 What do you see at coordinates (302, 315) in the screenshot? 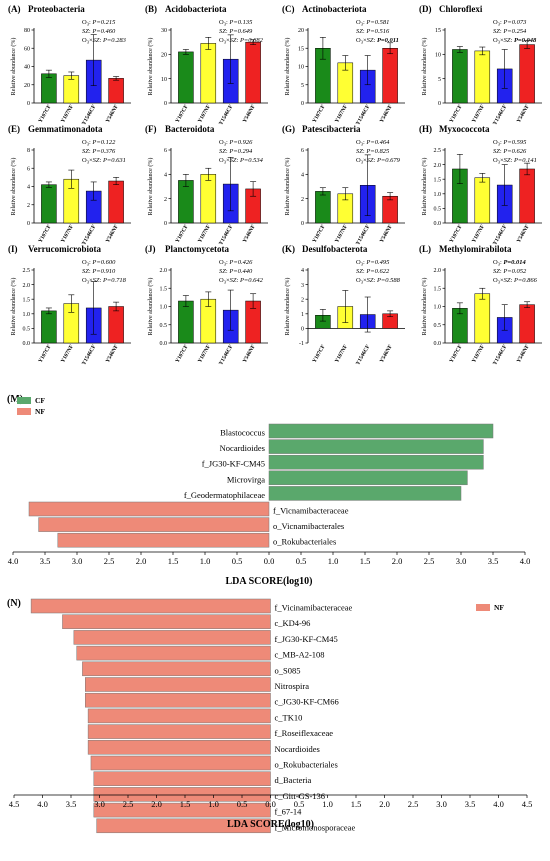
I see `y-tick-label: 1` at bounding box center [302, 315].